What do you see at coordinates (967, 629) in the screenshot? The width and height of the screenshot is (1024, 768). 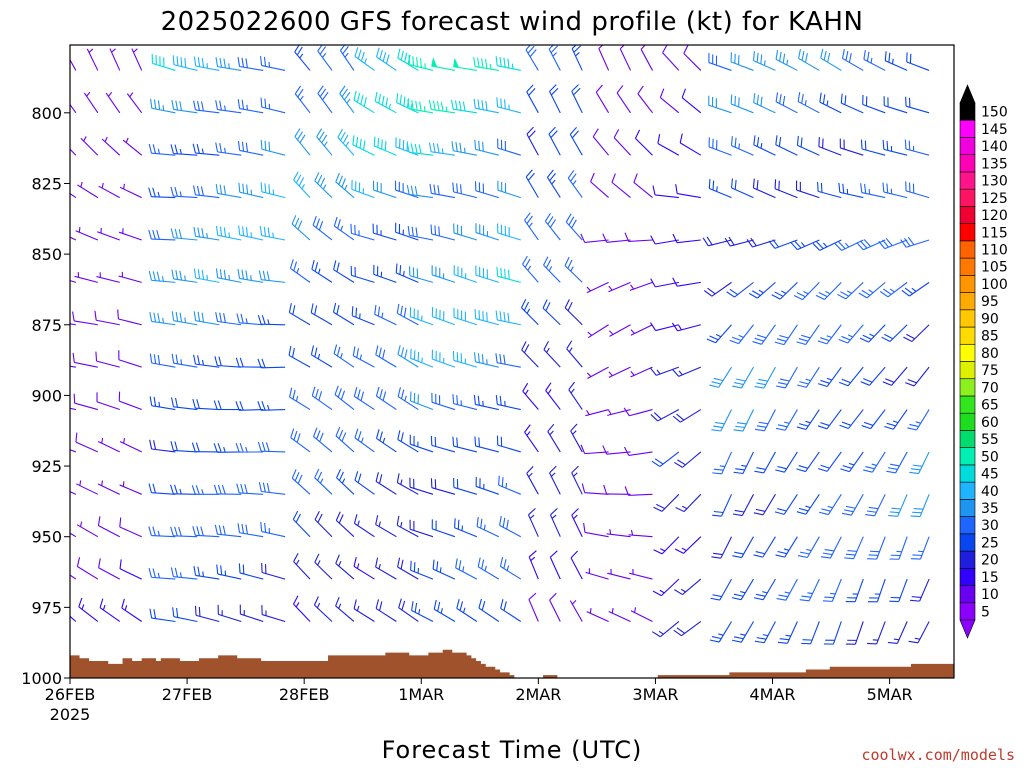 I see `colorbar-bottom-arrow` at bounding box center [967, 629].